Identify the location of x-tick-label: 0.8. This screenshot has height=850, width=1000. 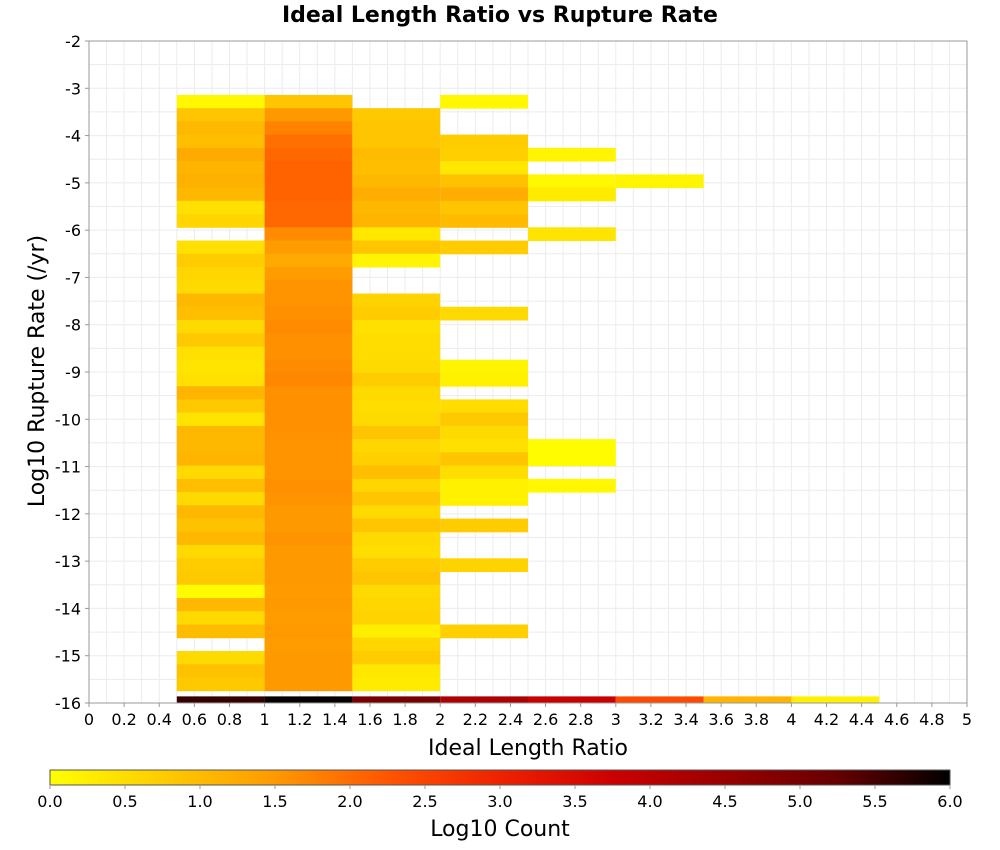
(229, 719).